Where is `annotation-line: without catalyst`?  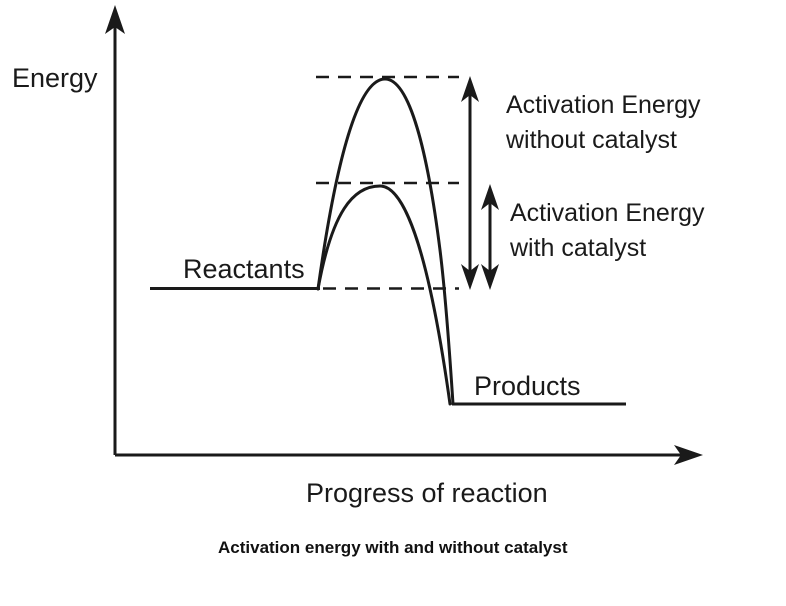 annotation-line: without catalyst is located at coordinates (591, 140).